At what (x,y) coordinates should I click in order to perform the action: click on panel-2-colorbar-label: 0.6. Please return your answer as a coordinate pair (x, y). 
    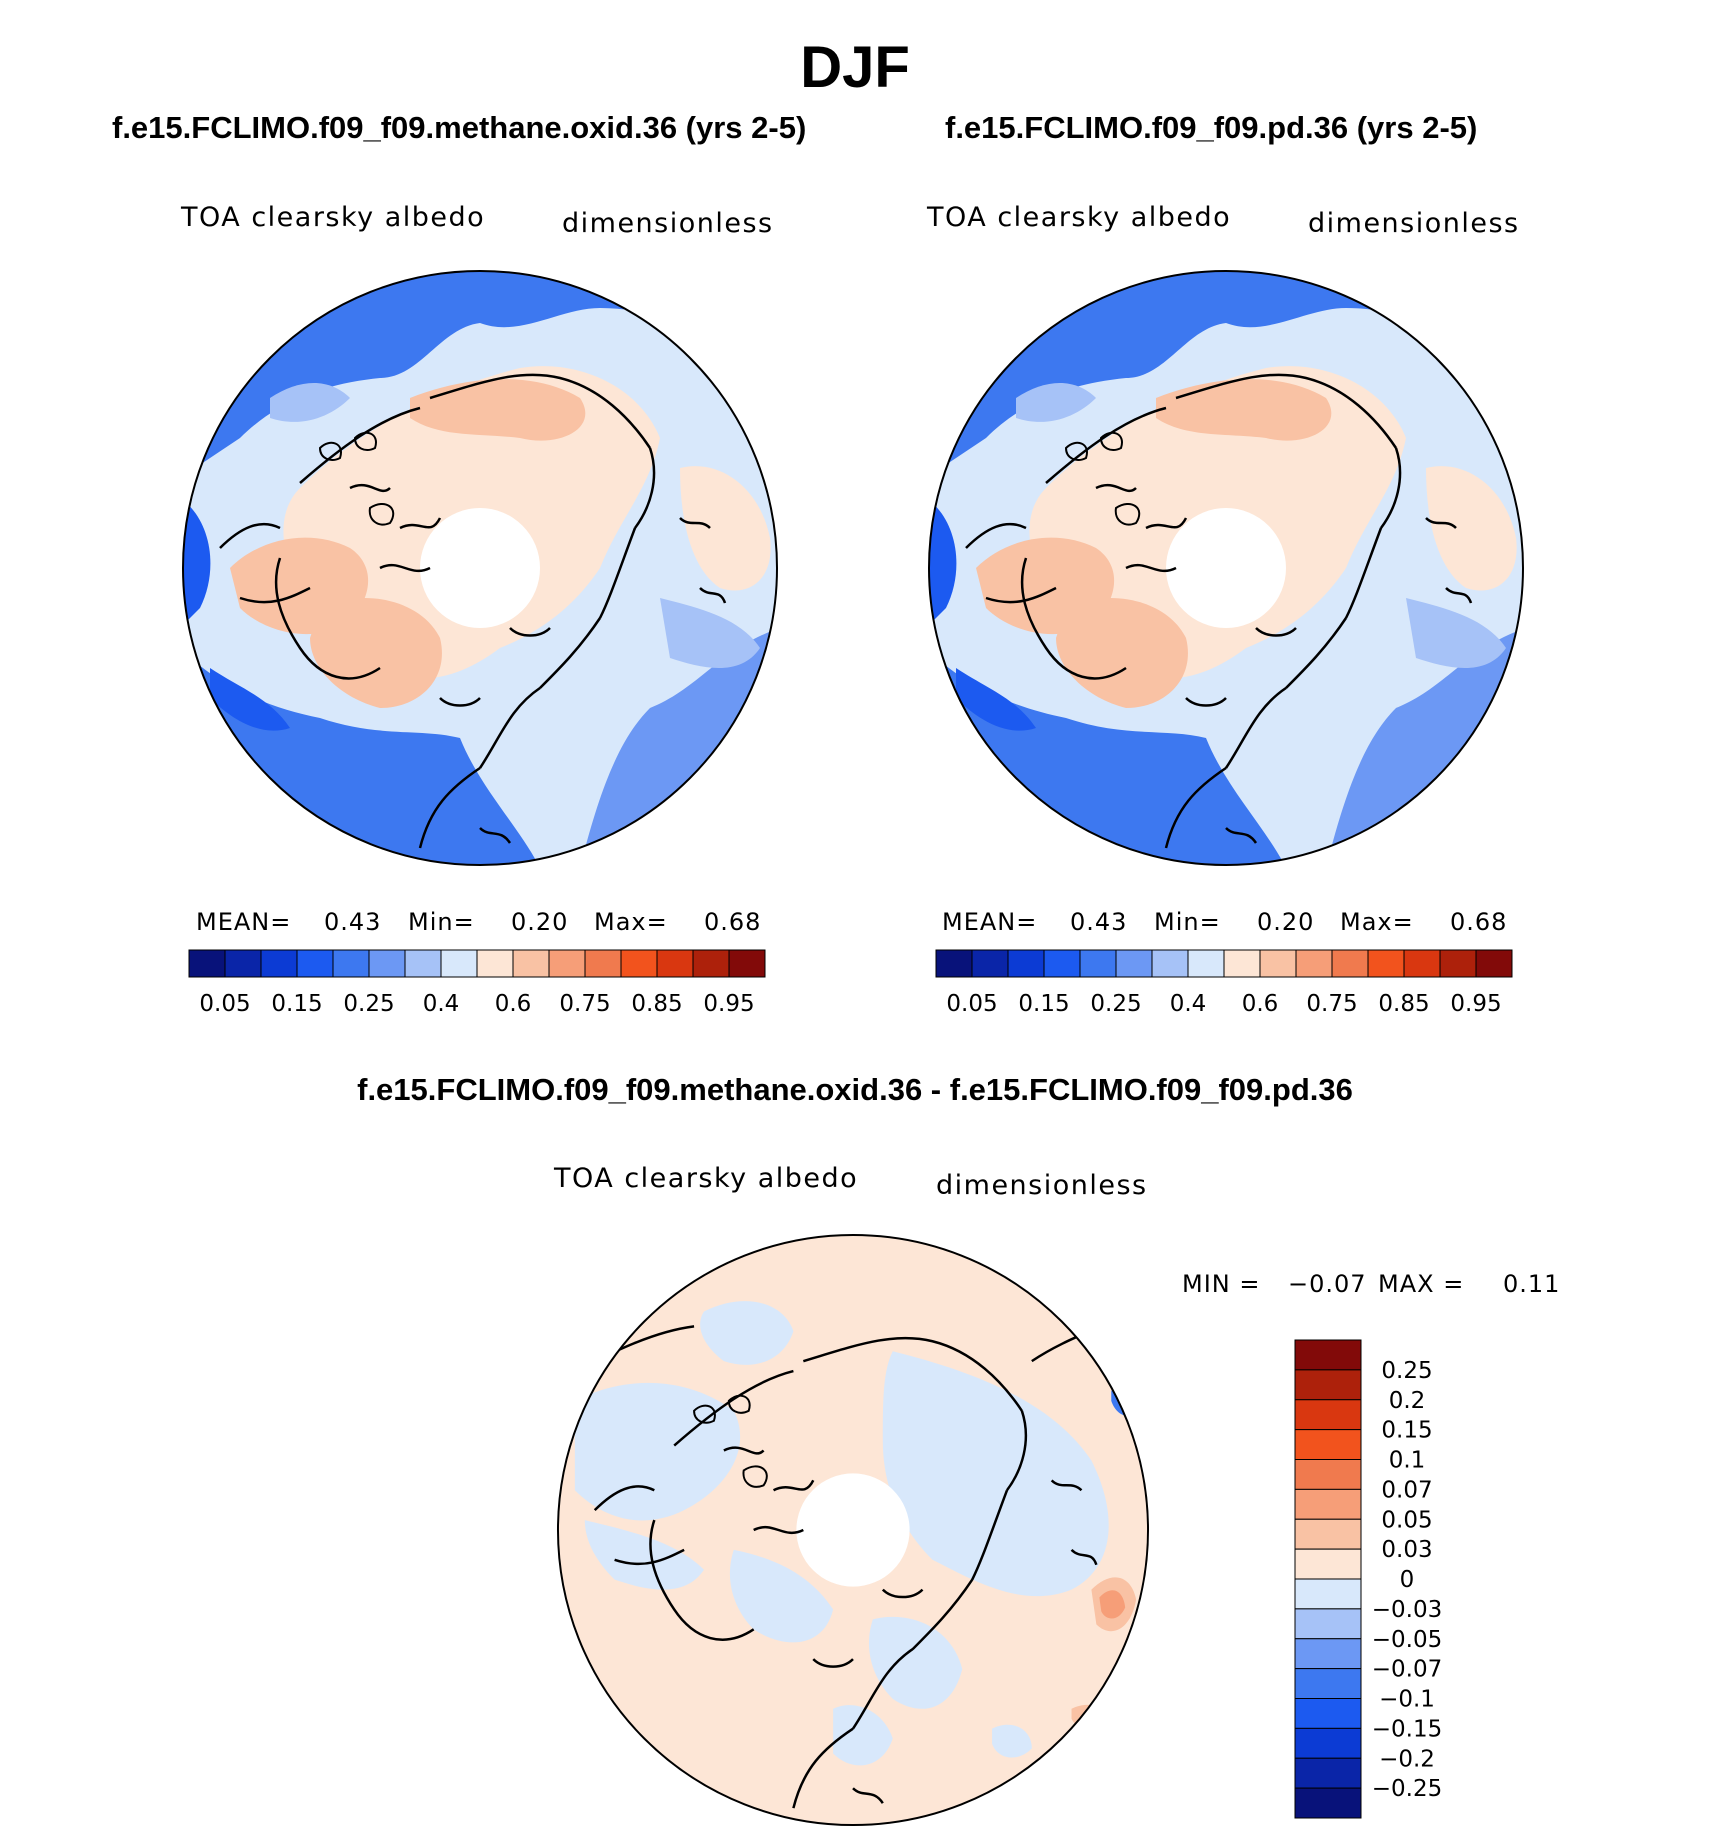
    Looking at the image, I should click on (1260, 1004).